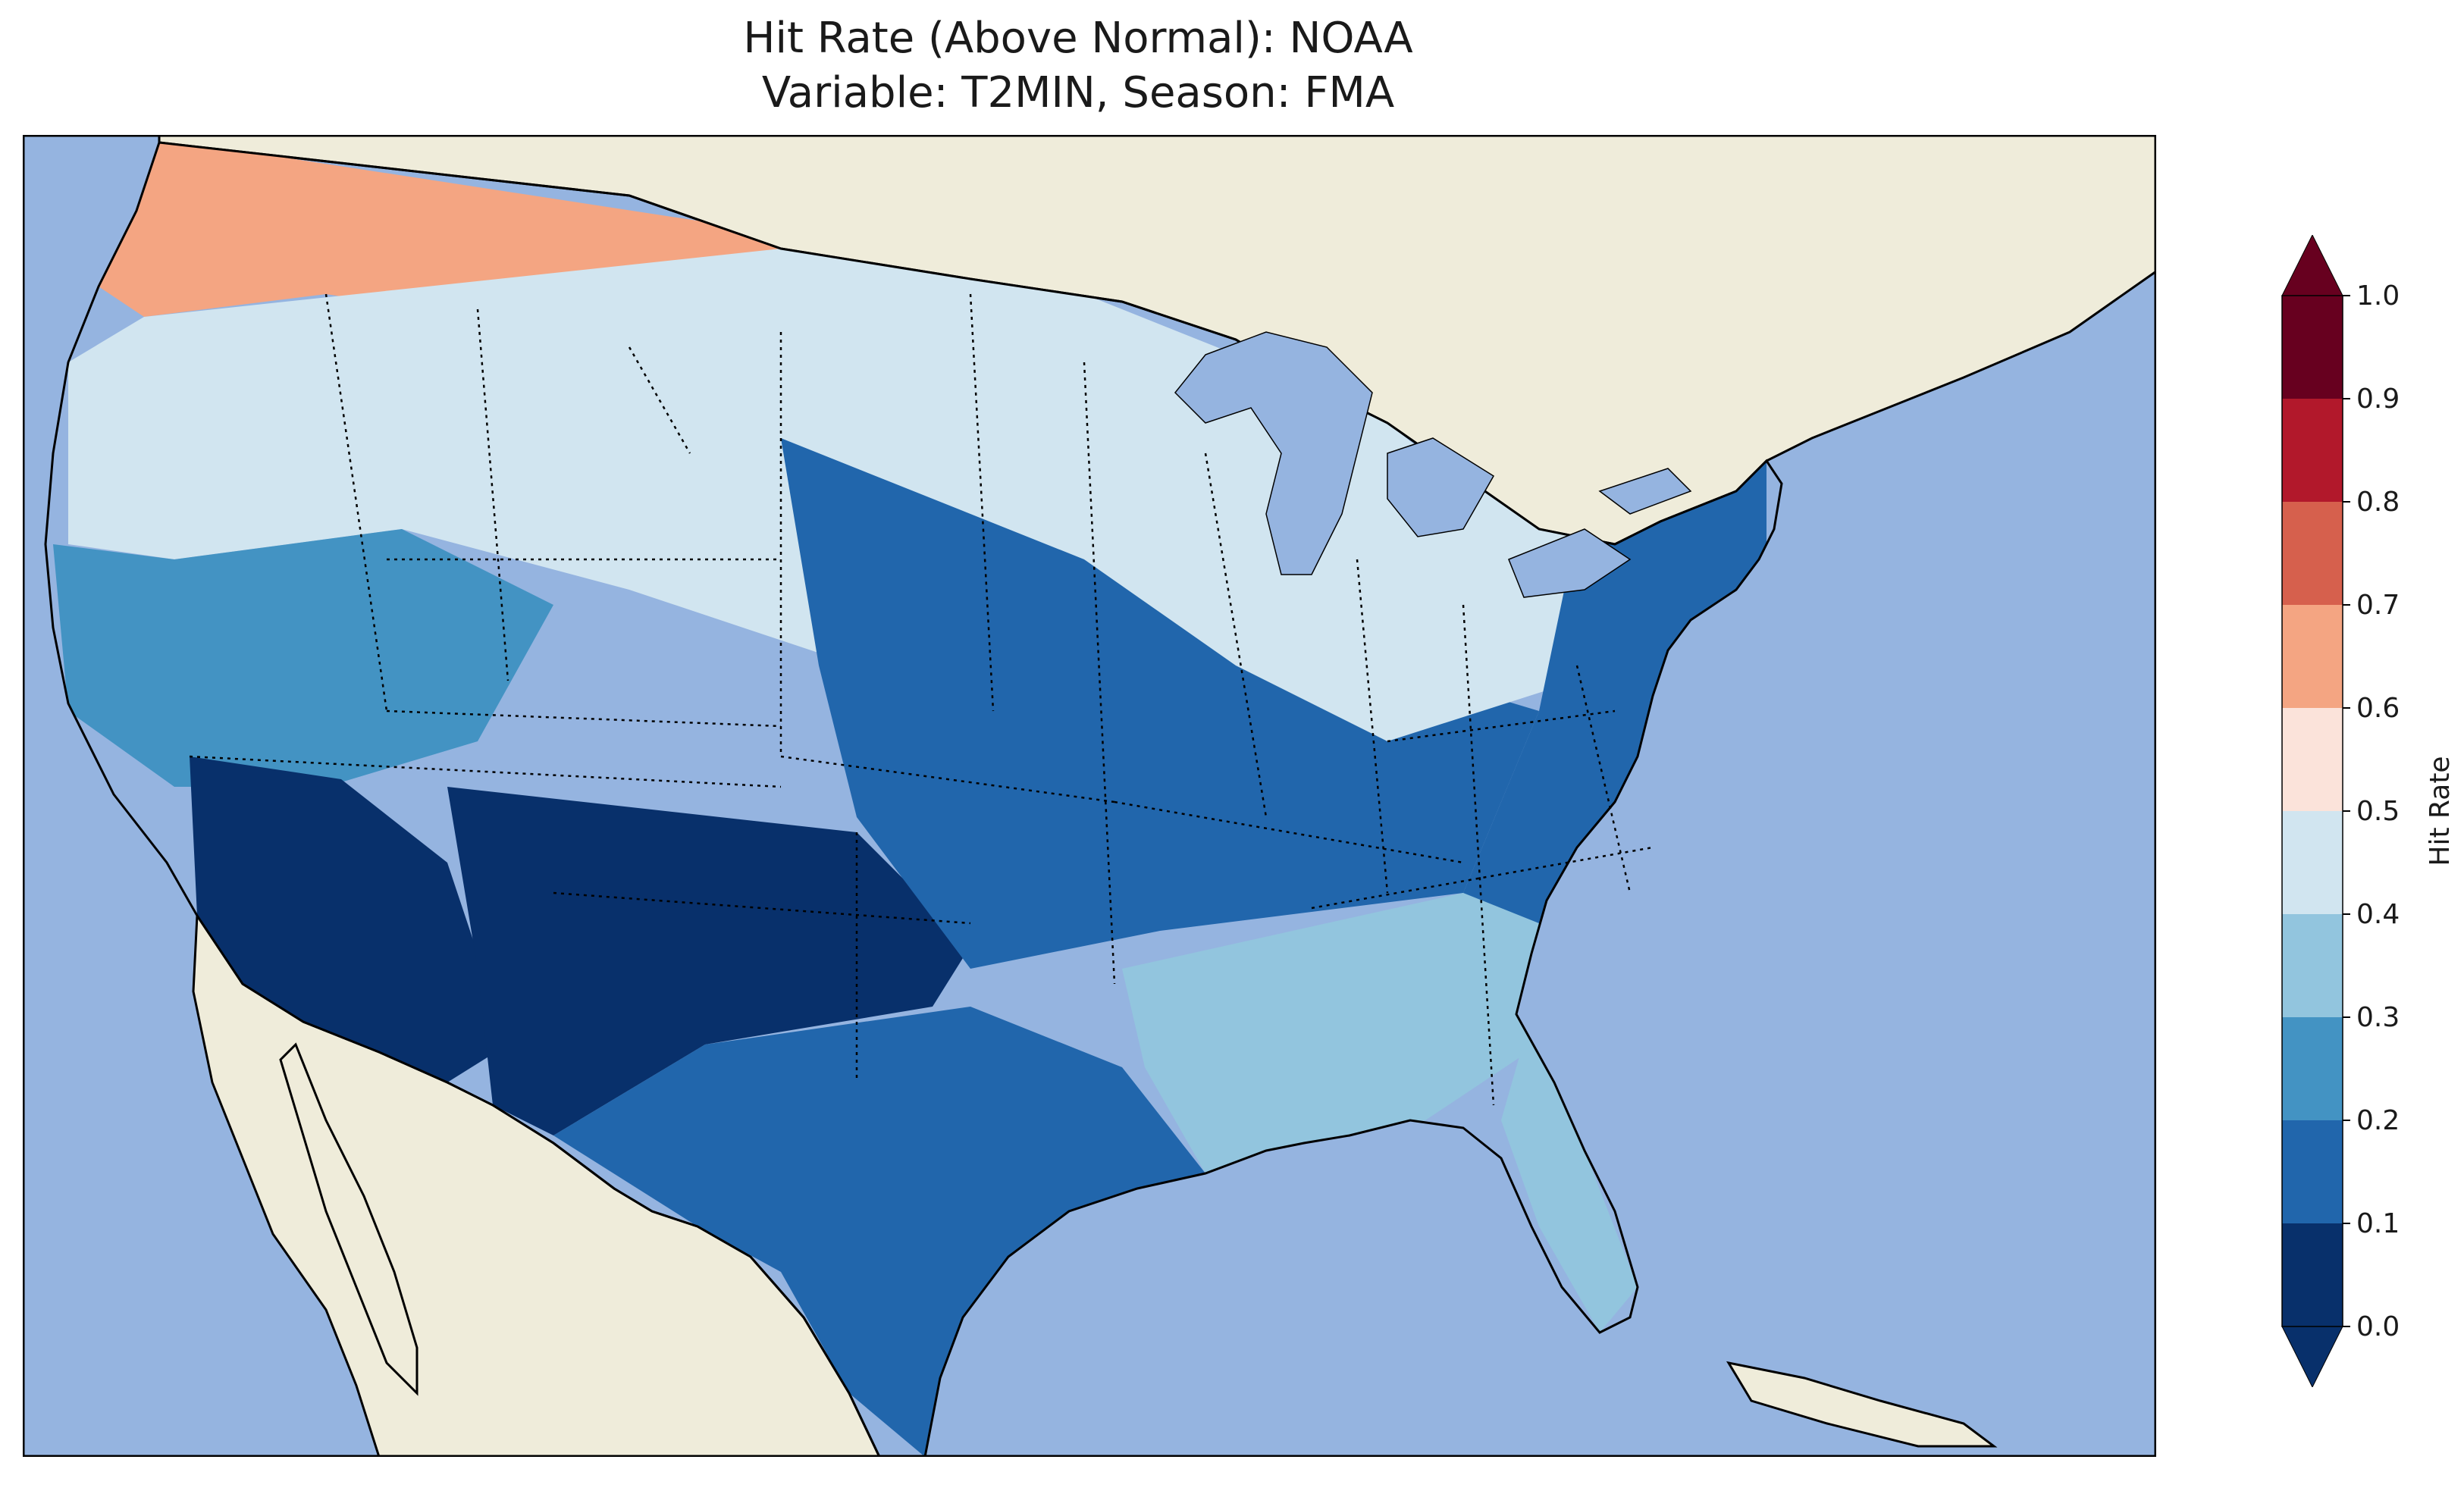 The width and height of the screenshot is (2464, 1494). I want to click on colorbar-tick-label: 0.3, so click(2378, 1017).